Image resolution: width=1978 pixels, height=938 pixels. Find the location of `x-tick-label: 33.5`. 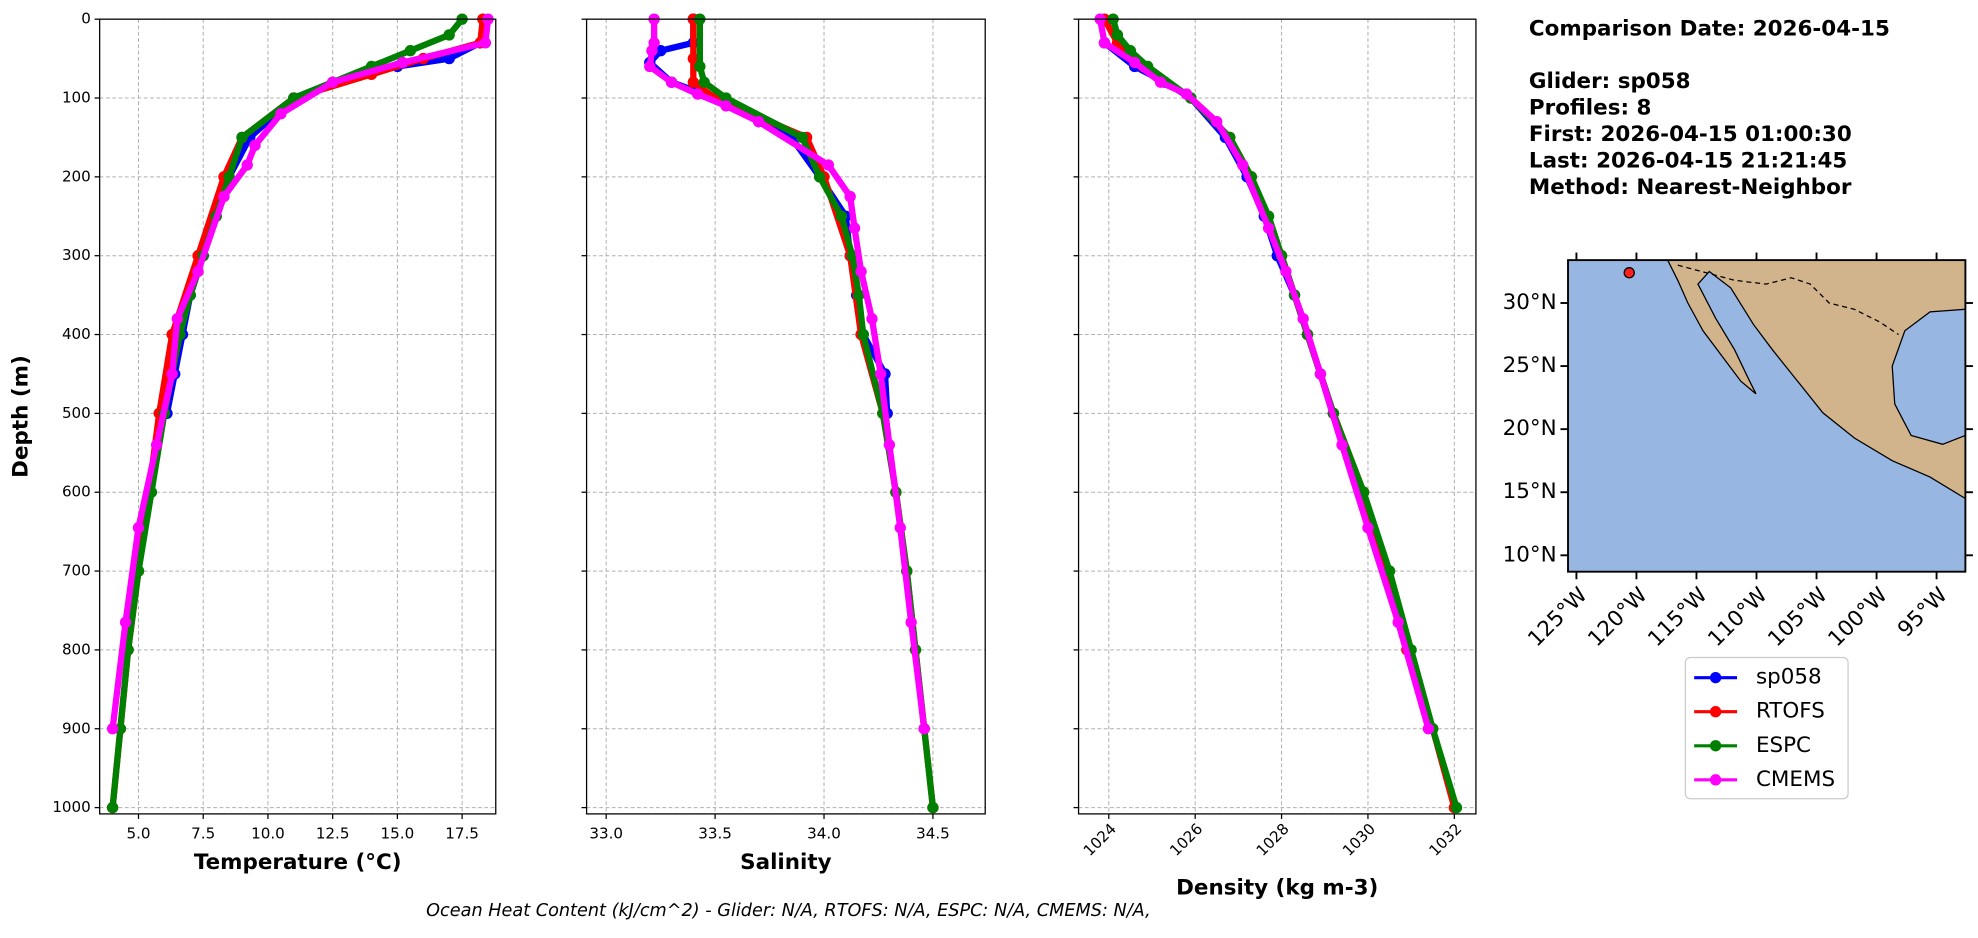

x-tick-label: 33.5 is located at coordinates (715, 834).